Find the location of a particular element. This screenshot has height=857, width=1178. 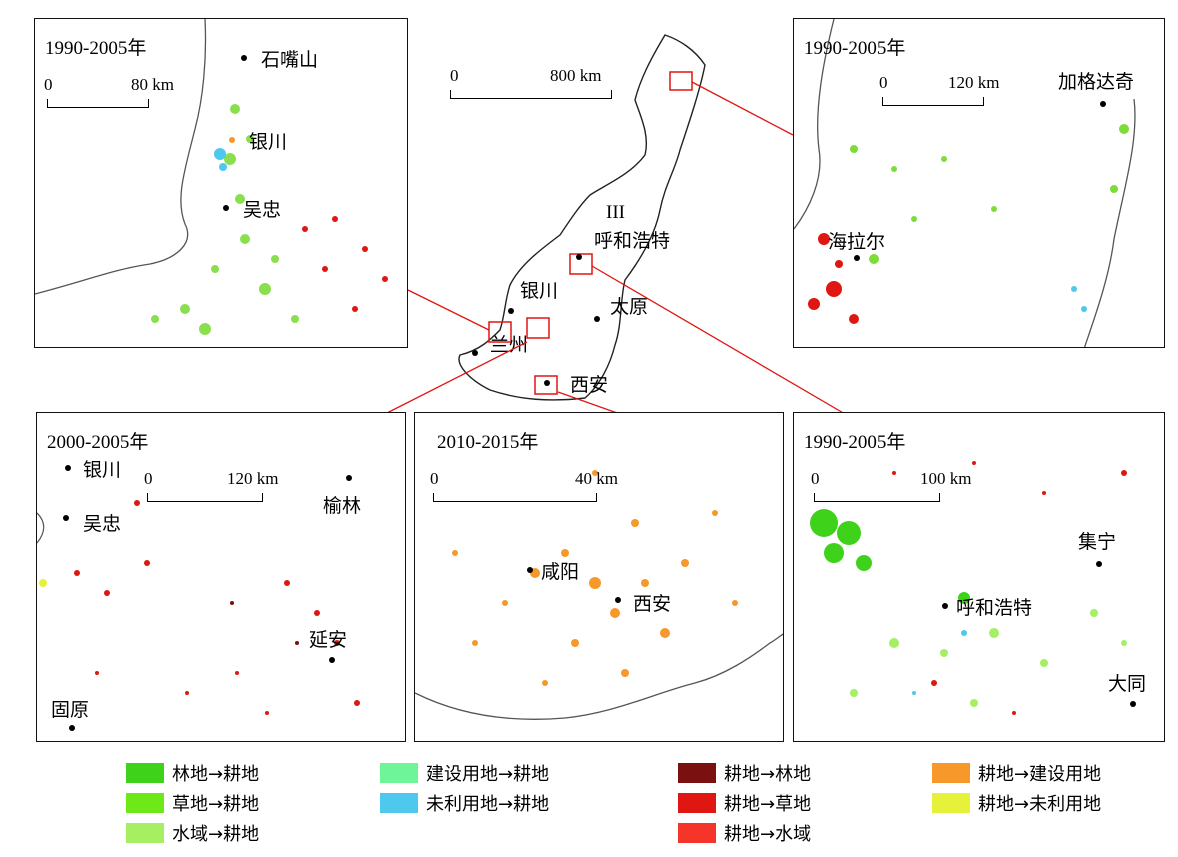

legend-item: 耕地→建设用地 is located at coordinates (1017, 773).